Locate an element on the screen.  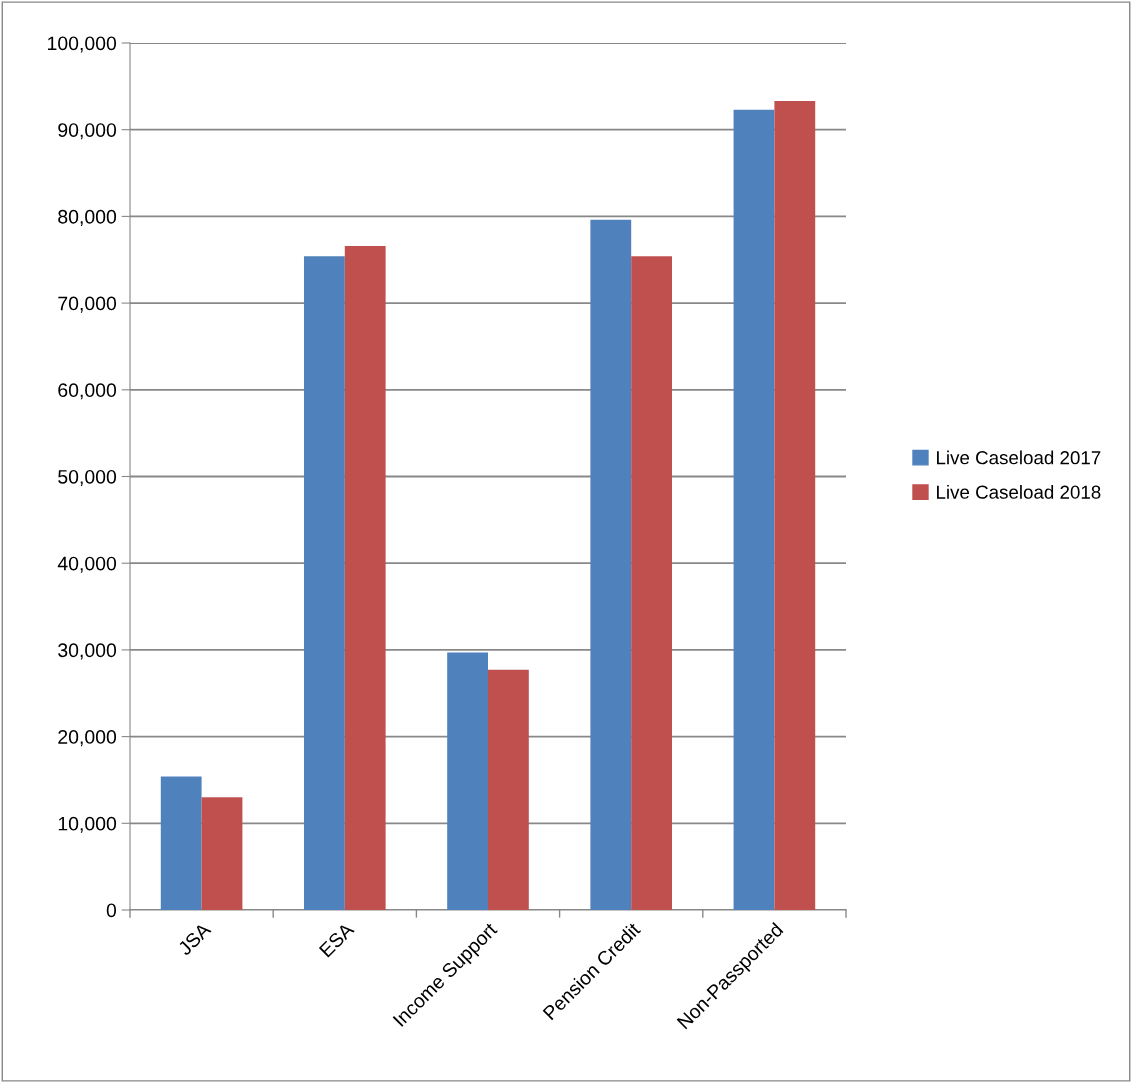
y-tick-label: 10,000 is located at coordinates (87, 824).